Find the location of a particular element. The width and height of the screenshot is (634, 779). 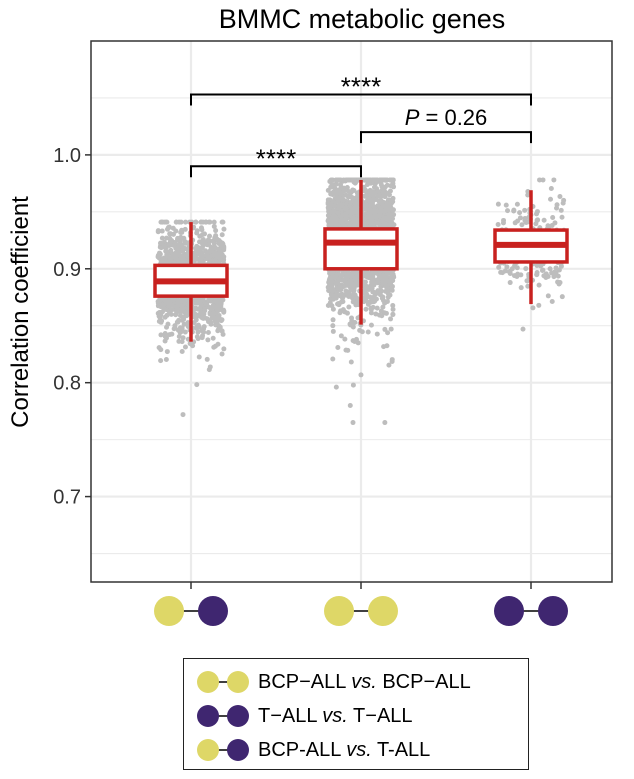

significance-label: P = 0.26 is located at coordinates (446, 117).